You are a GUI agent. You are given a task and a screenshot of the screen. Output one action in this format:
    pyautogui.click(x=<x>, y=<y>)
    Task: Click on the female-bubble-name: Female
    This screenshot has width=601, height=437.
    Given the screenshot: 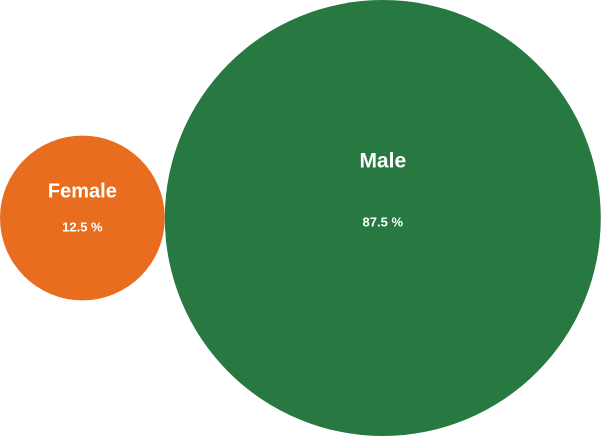 What is the action you would take?
    pyautogui.click(x=82, y=191)
    